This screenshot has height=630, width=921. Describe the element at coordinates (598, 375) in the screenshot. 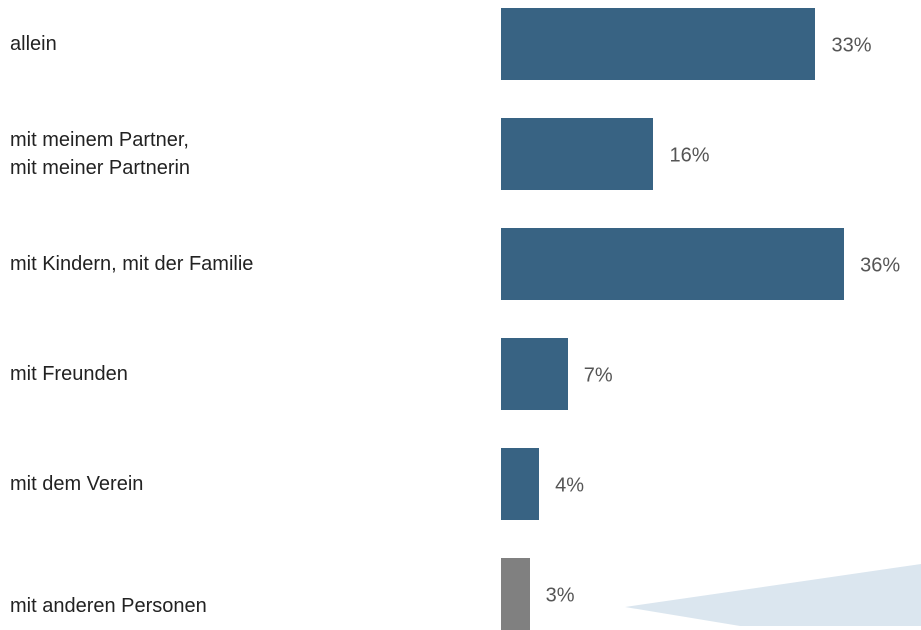

I see `value-label: 7%` at that location.